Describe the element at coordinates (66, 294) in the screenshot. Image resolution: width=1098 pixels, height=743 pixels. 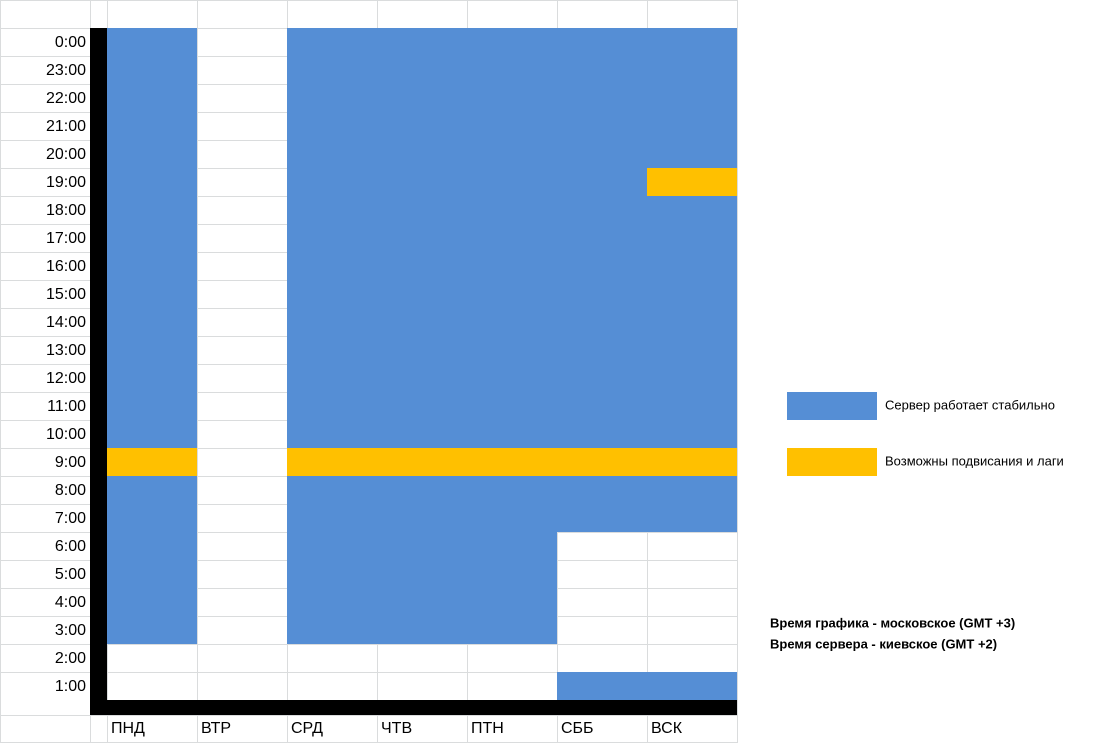
I see `hour-label: 15:00` at that location.